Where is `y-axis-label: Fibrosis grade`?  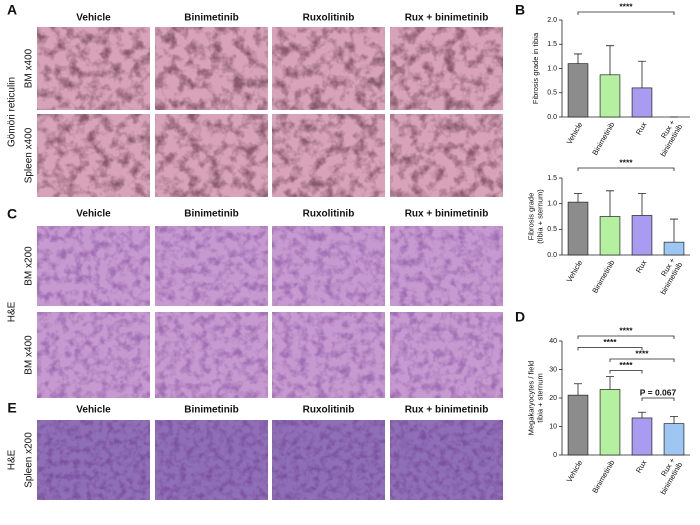
y-axis-label: Fibrosis grade is located at coordinates (530, 217).